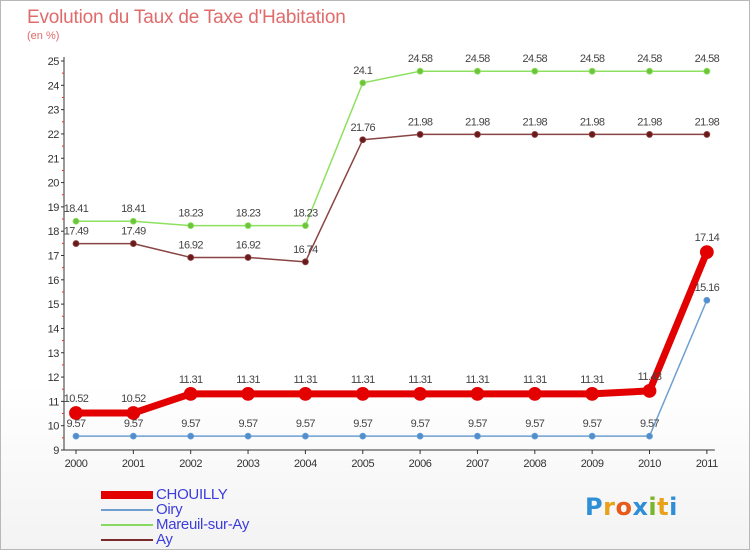 Image resolution: width=750 pixels, height=550 pixels. What do you see at coordinates (54, 378) in the screenshot?
I see `y-tick-label: 12` at bounding box center [54, 378].